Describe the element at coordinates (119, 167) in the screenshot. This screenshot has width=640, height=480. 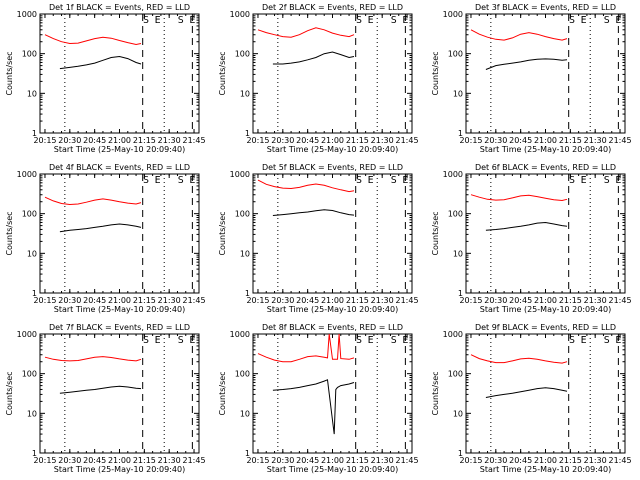
I see `chart-title: Det 4f BLACK = Events, RED = LLD` at that location.